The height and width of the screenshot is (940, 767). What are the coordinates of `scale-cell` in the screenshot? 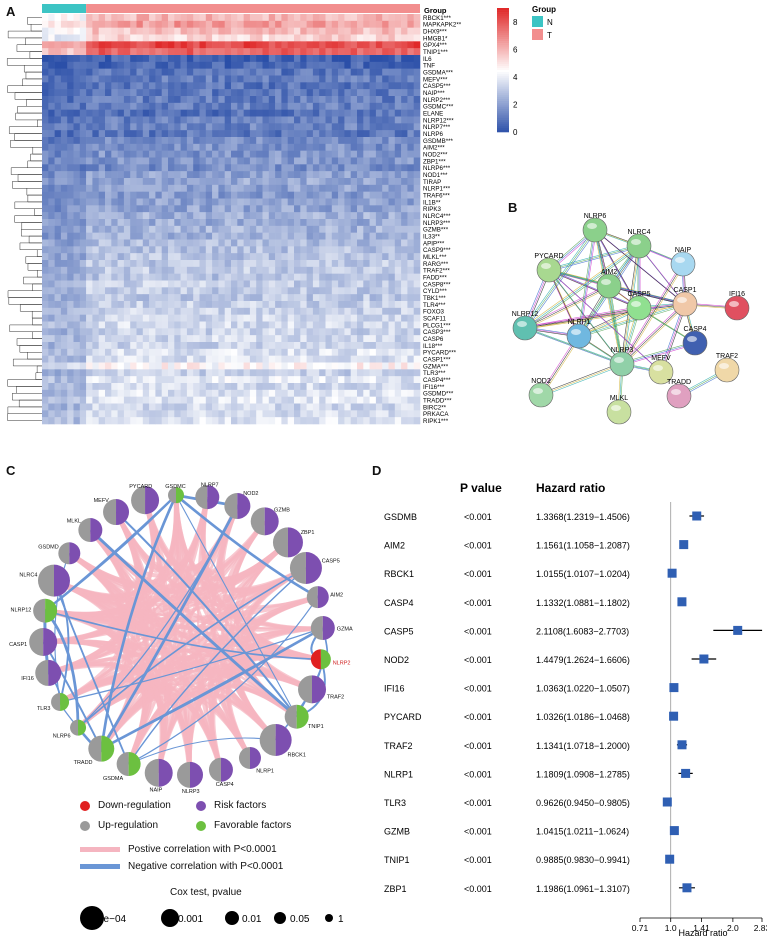 It's located at (503, 118).